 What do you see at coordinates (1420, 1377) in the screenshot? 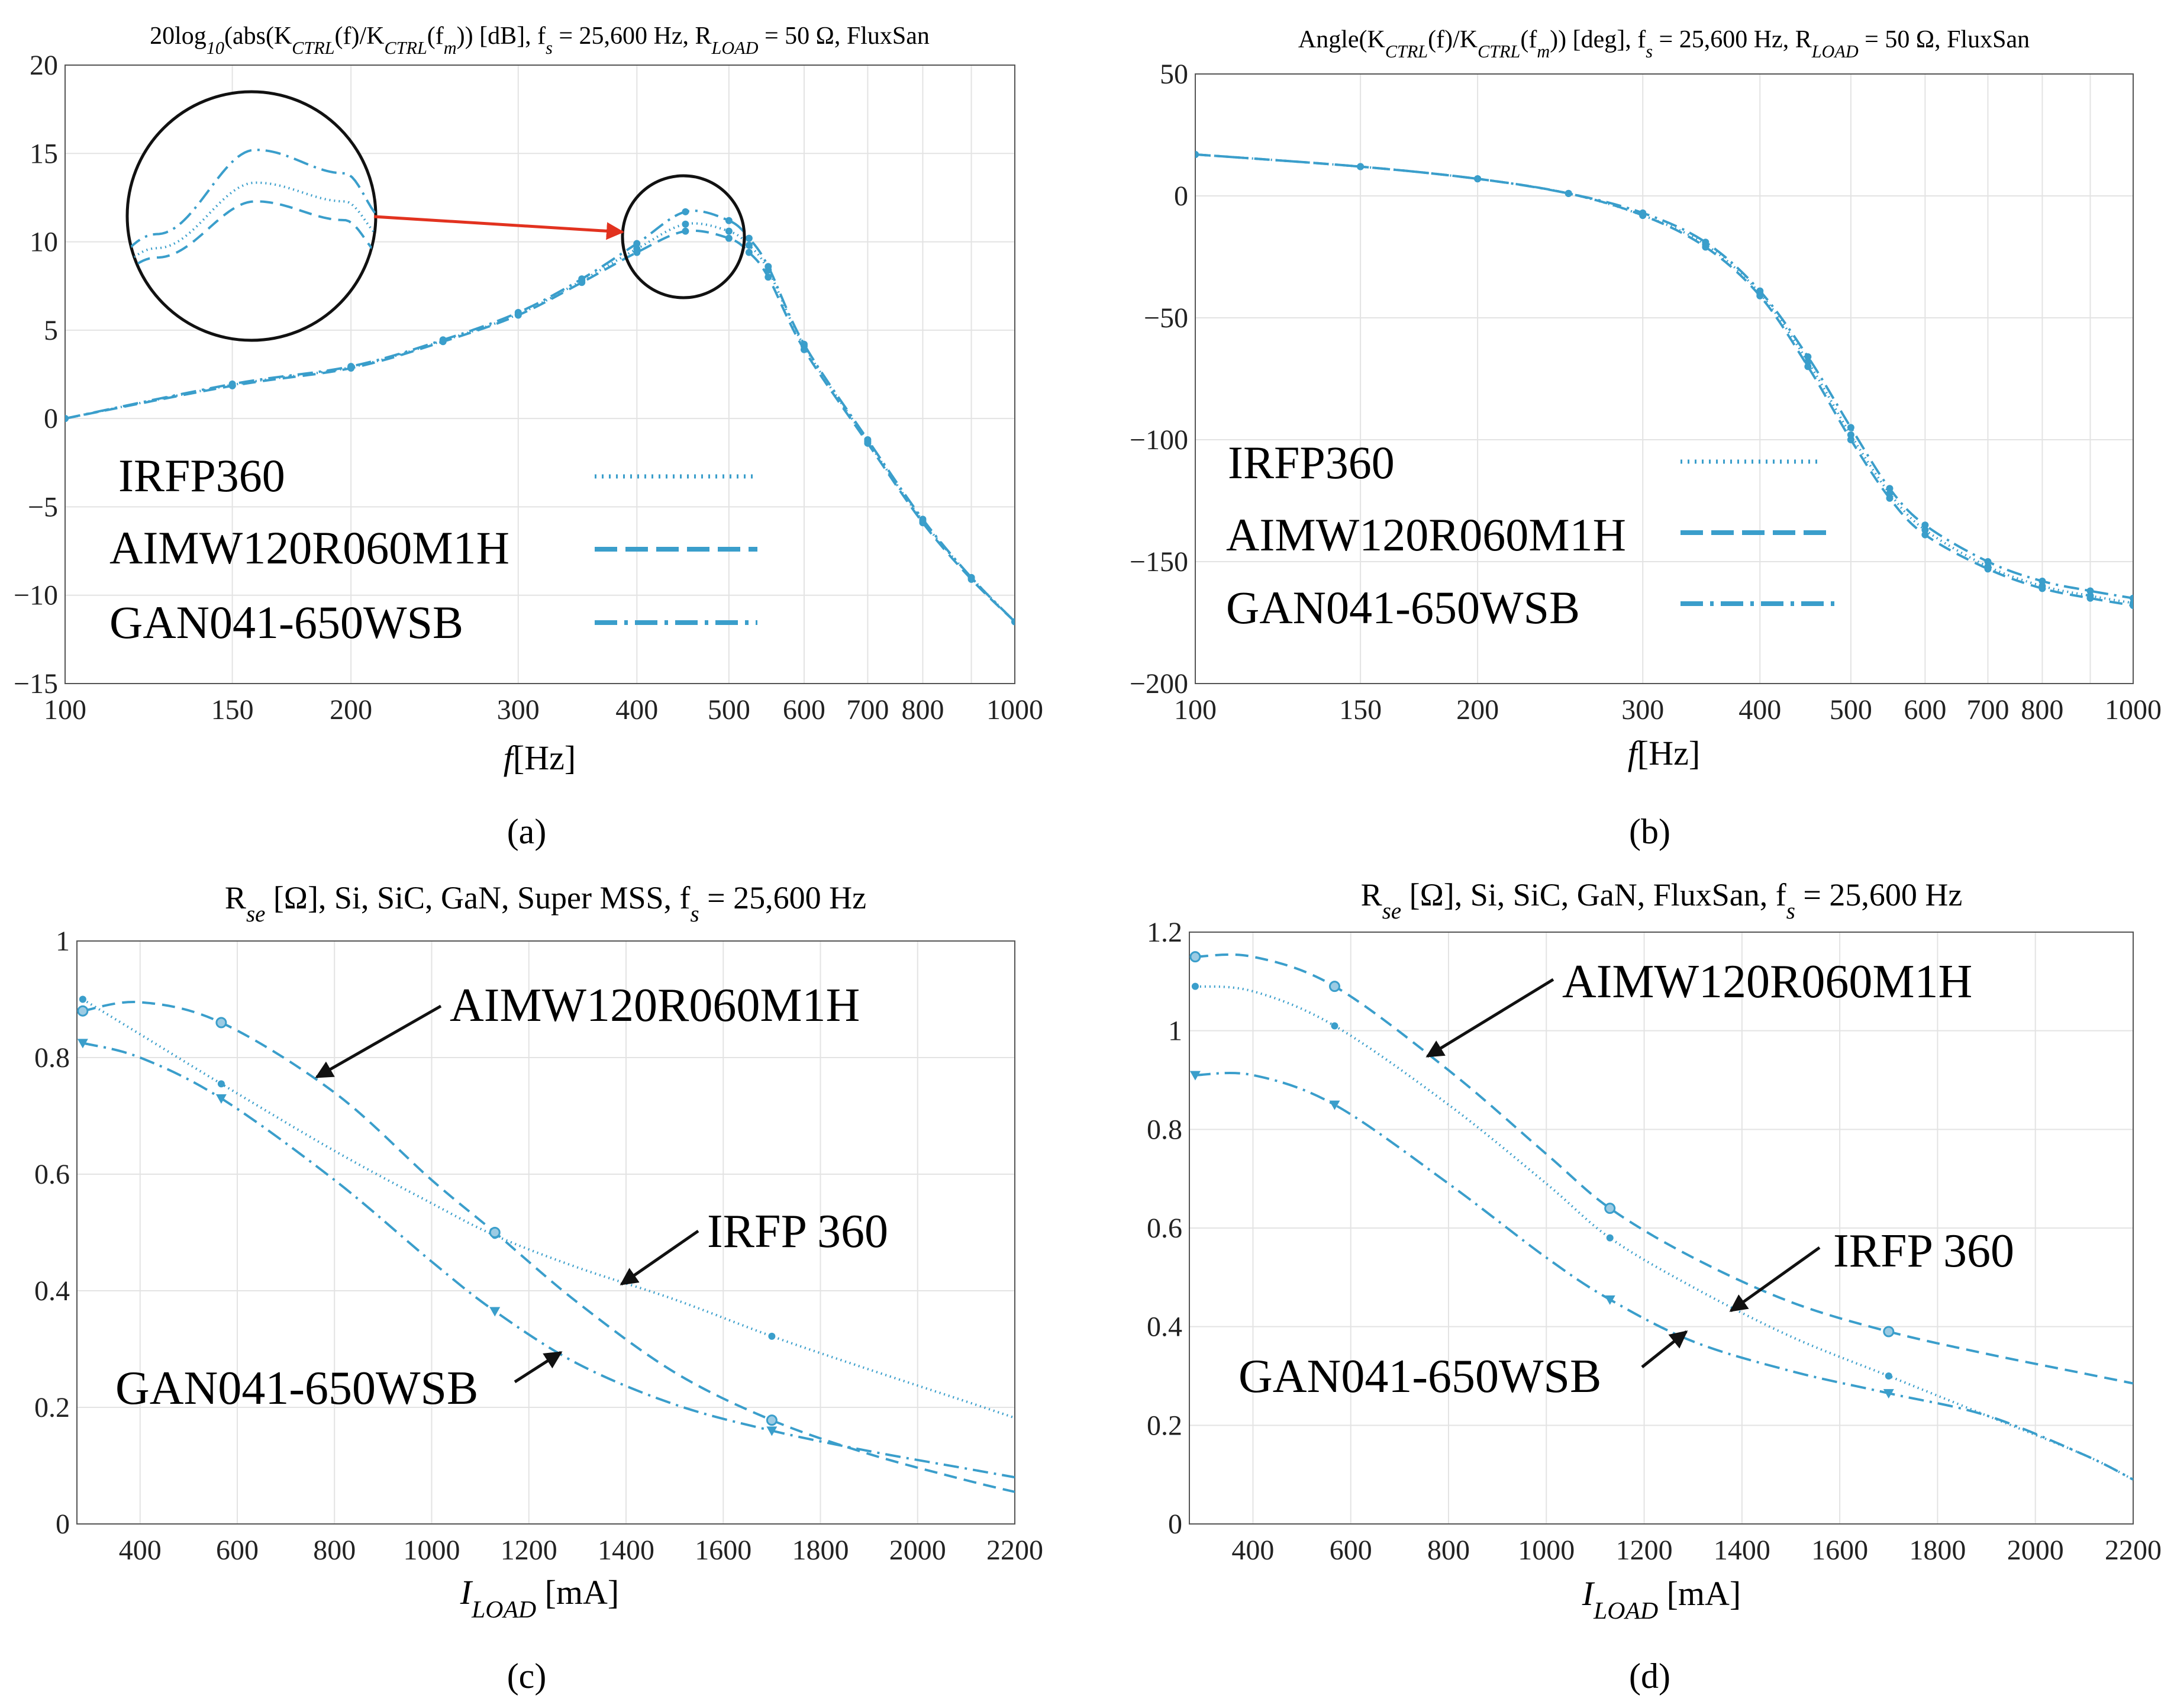
I see `annotation-gan041-650wsb: GAN041-650WSB` at bounding box center [1420, 1377].